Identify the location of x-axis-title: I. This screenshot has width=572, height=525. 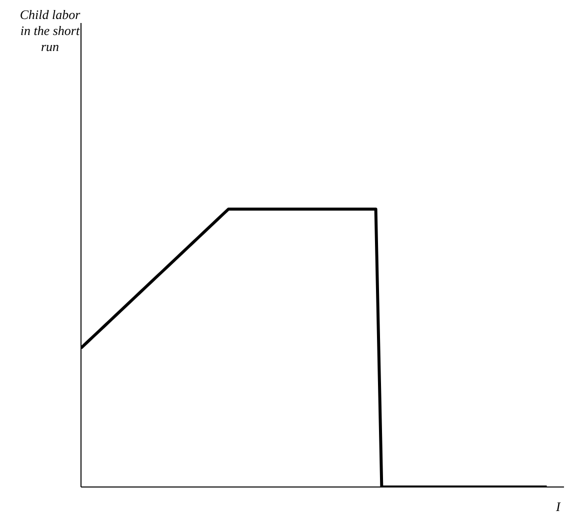
(558, 507).